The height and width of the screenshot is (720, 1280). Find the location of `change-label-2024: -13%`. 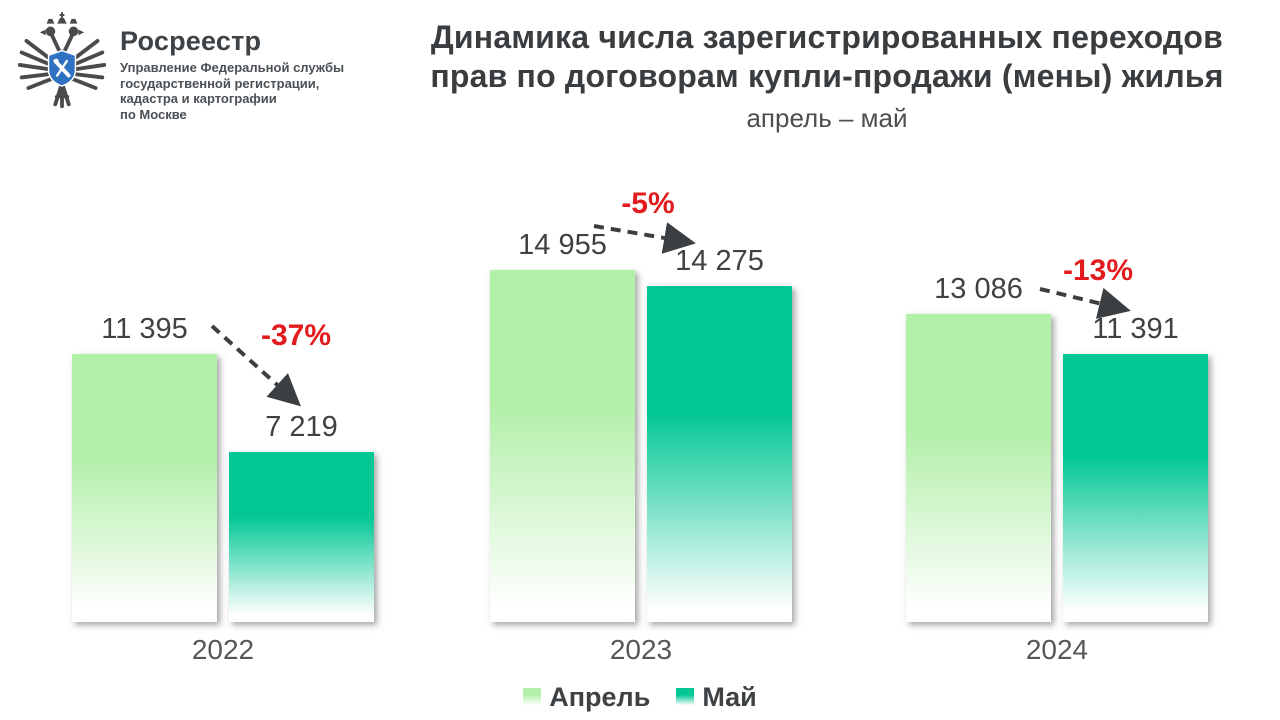

change-label-2024: -13% is located at coordinates (1098, 270).